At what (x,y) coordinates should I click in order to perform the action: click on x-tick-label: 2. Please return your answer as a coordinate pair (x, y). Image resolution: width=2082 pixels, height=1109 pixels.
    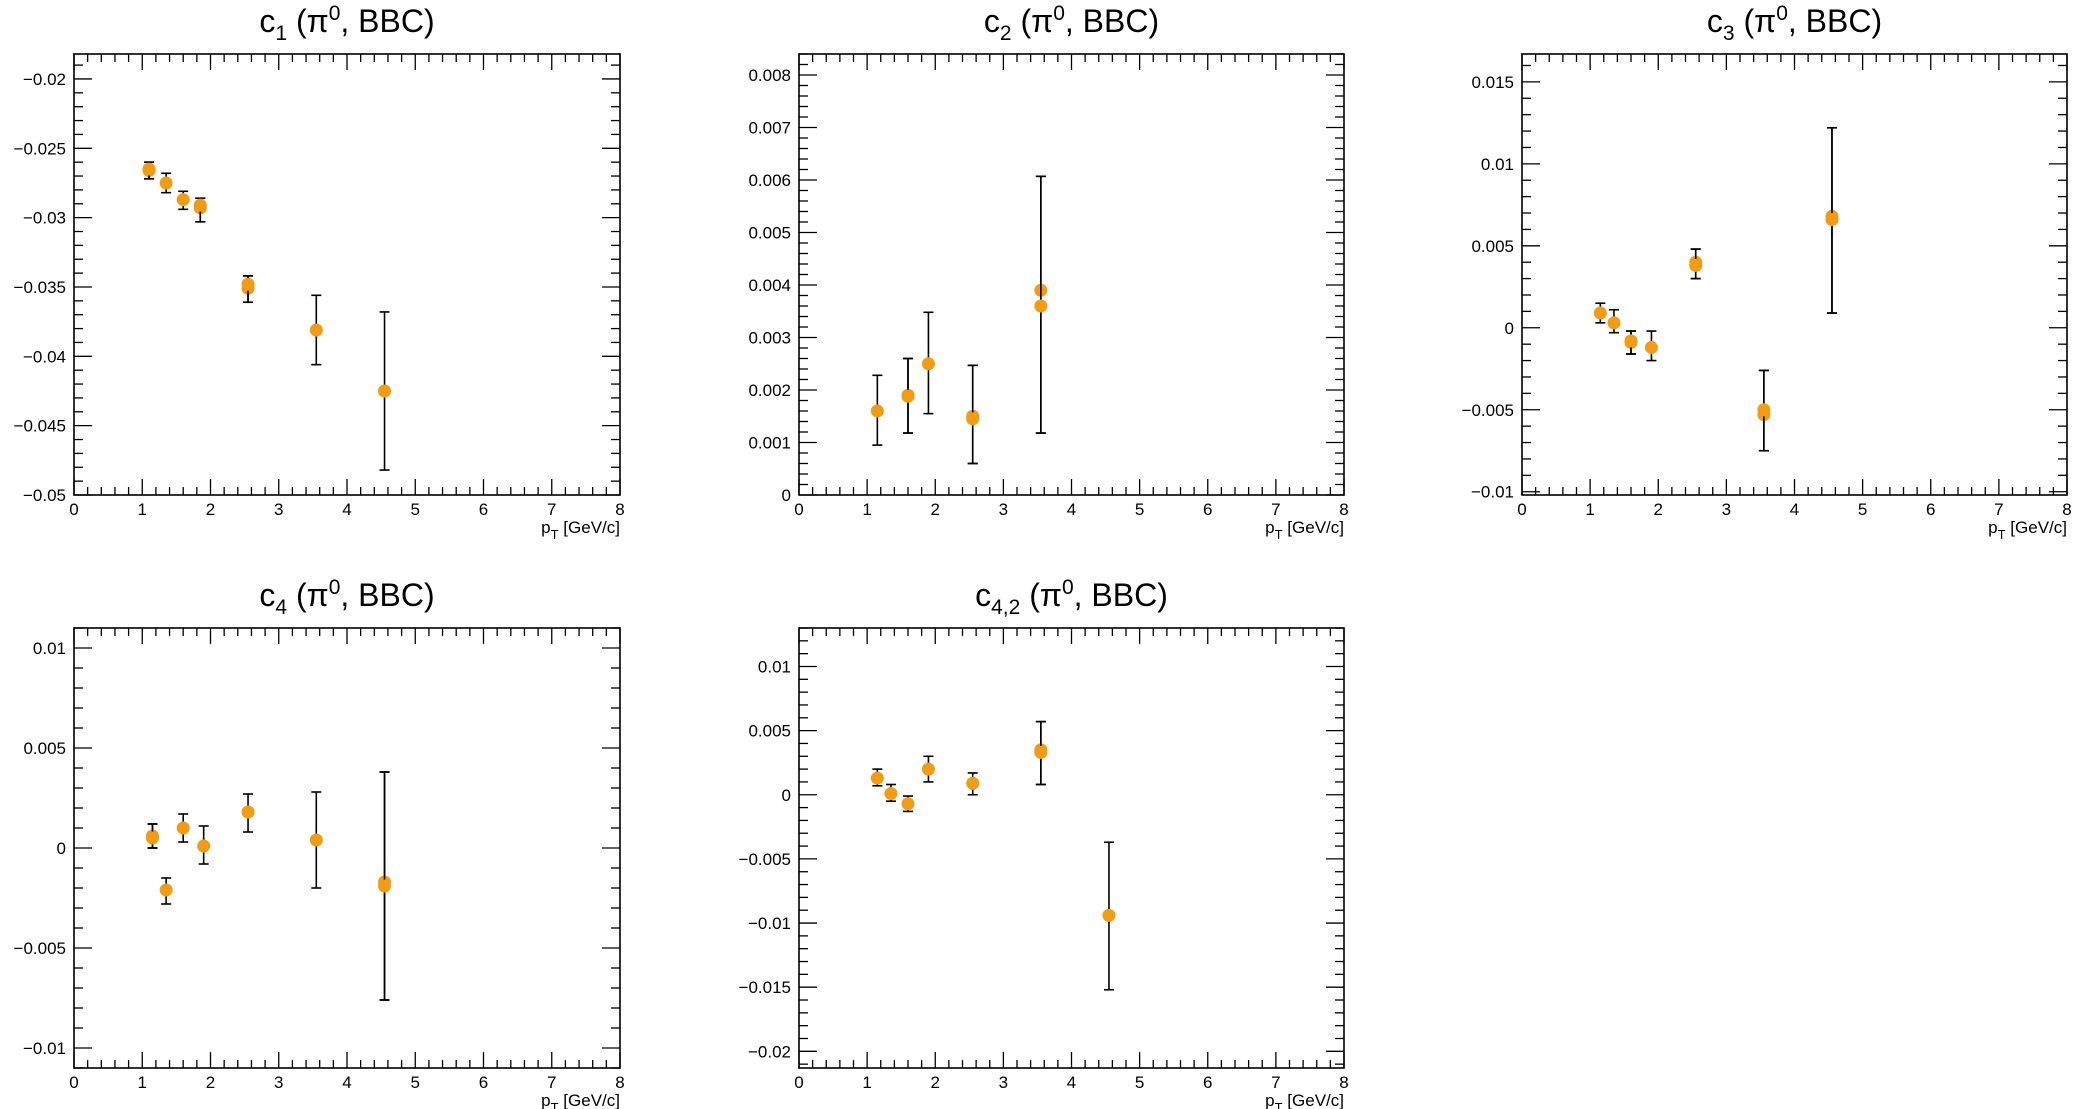
    Looking at the image, I should click on (1658, 509).